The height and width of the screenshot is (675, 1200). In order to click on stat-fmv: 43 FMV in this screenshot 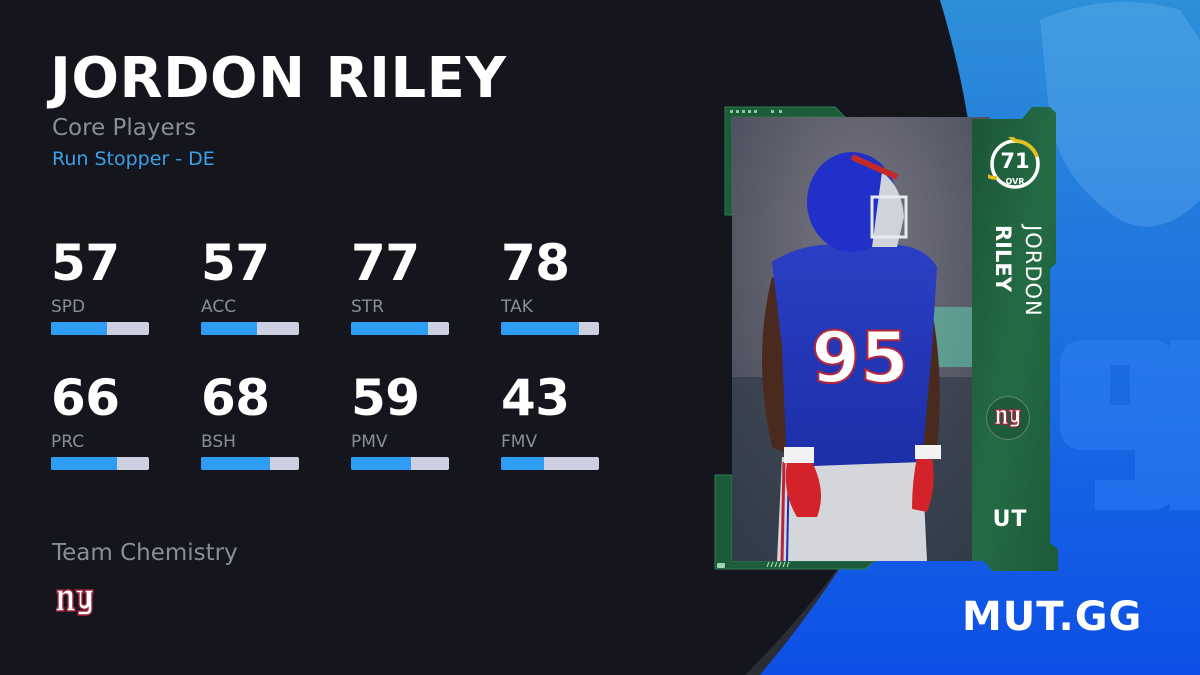, I will do `click(551, 421)`.